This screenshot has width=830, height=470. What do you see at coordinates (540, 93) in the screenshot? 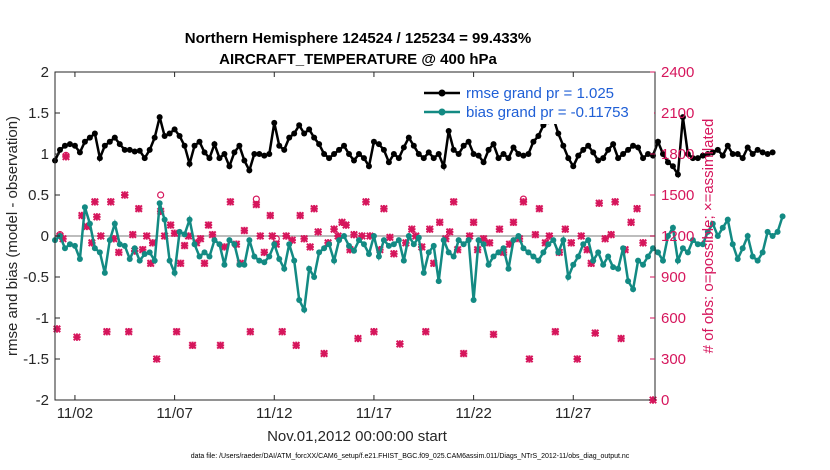
I see `legend-rmse-label: rmse grand pr = 1.025` at bounding box center [540, 93].